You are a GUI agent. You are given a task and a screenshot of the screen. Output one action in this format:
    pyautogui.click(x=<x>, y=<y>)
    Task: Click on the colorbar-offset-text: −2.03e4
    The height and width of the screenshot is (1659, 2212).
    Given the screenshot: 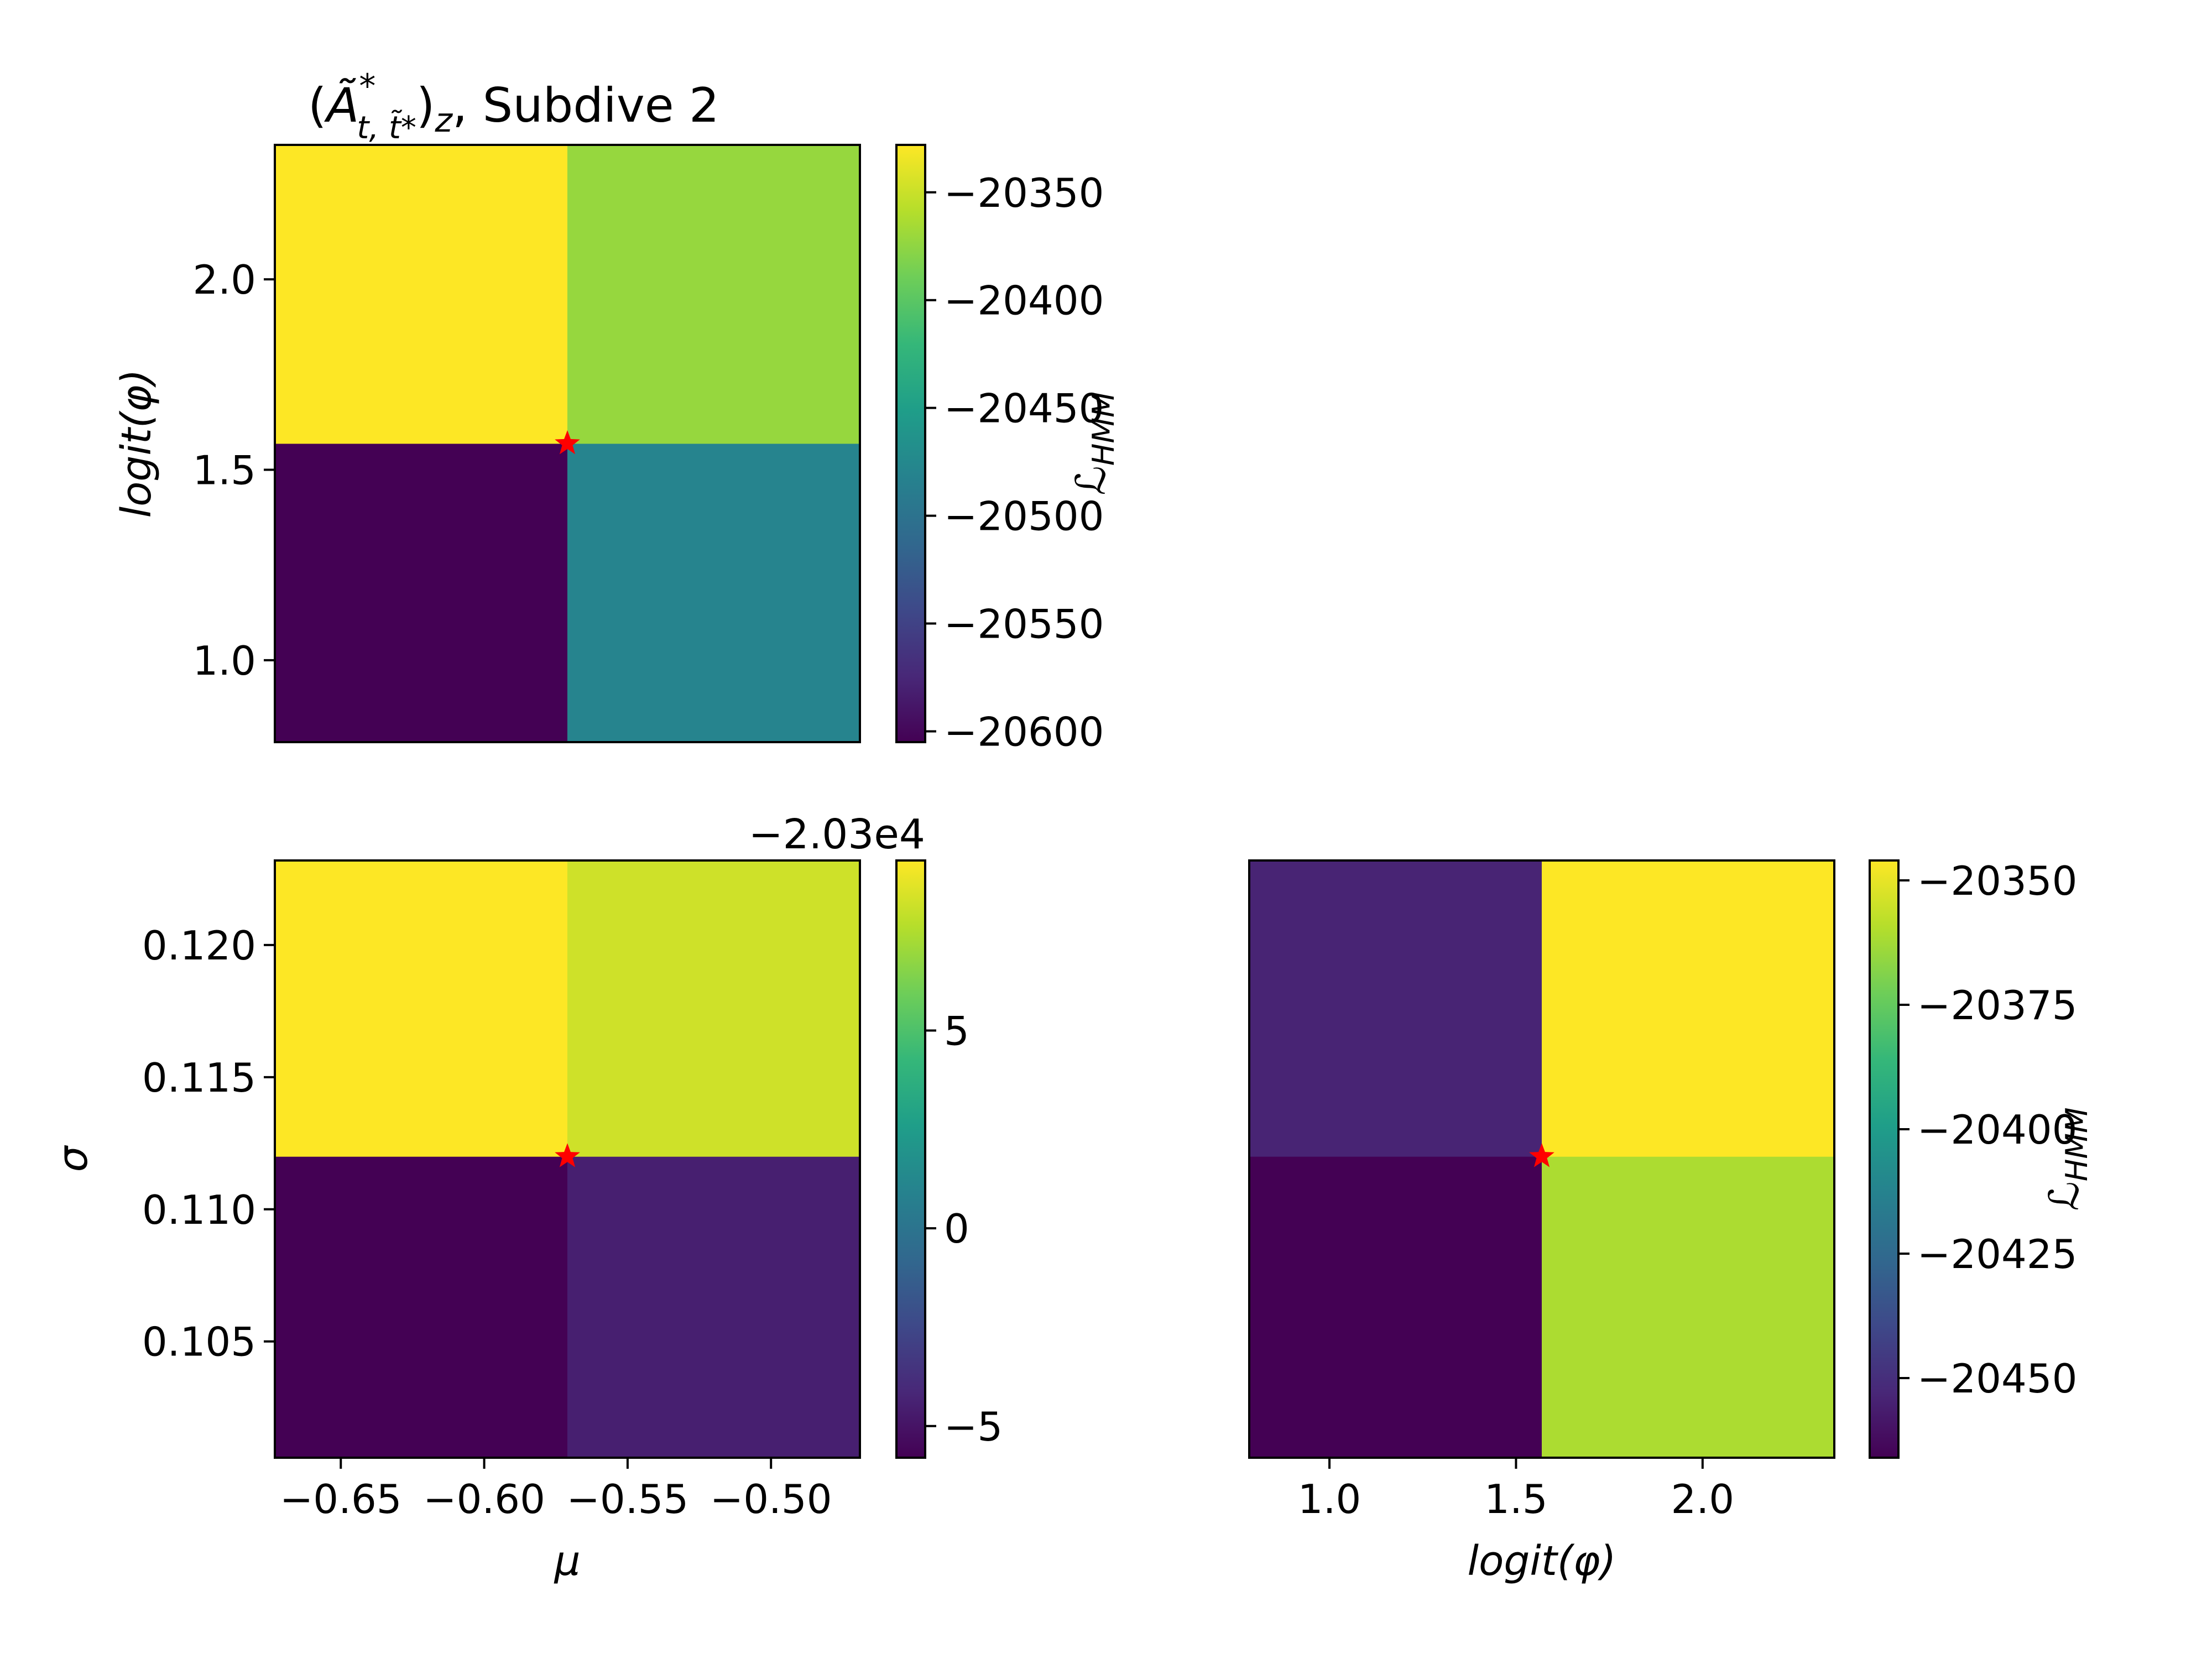 What is the action you would take?
    pyautogui.click(x=837, y=835)
    